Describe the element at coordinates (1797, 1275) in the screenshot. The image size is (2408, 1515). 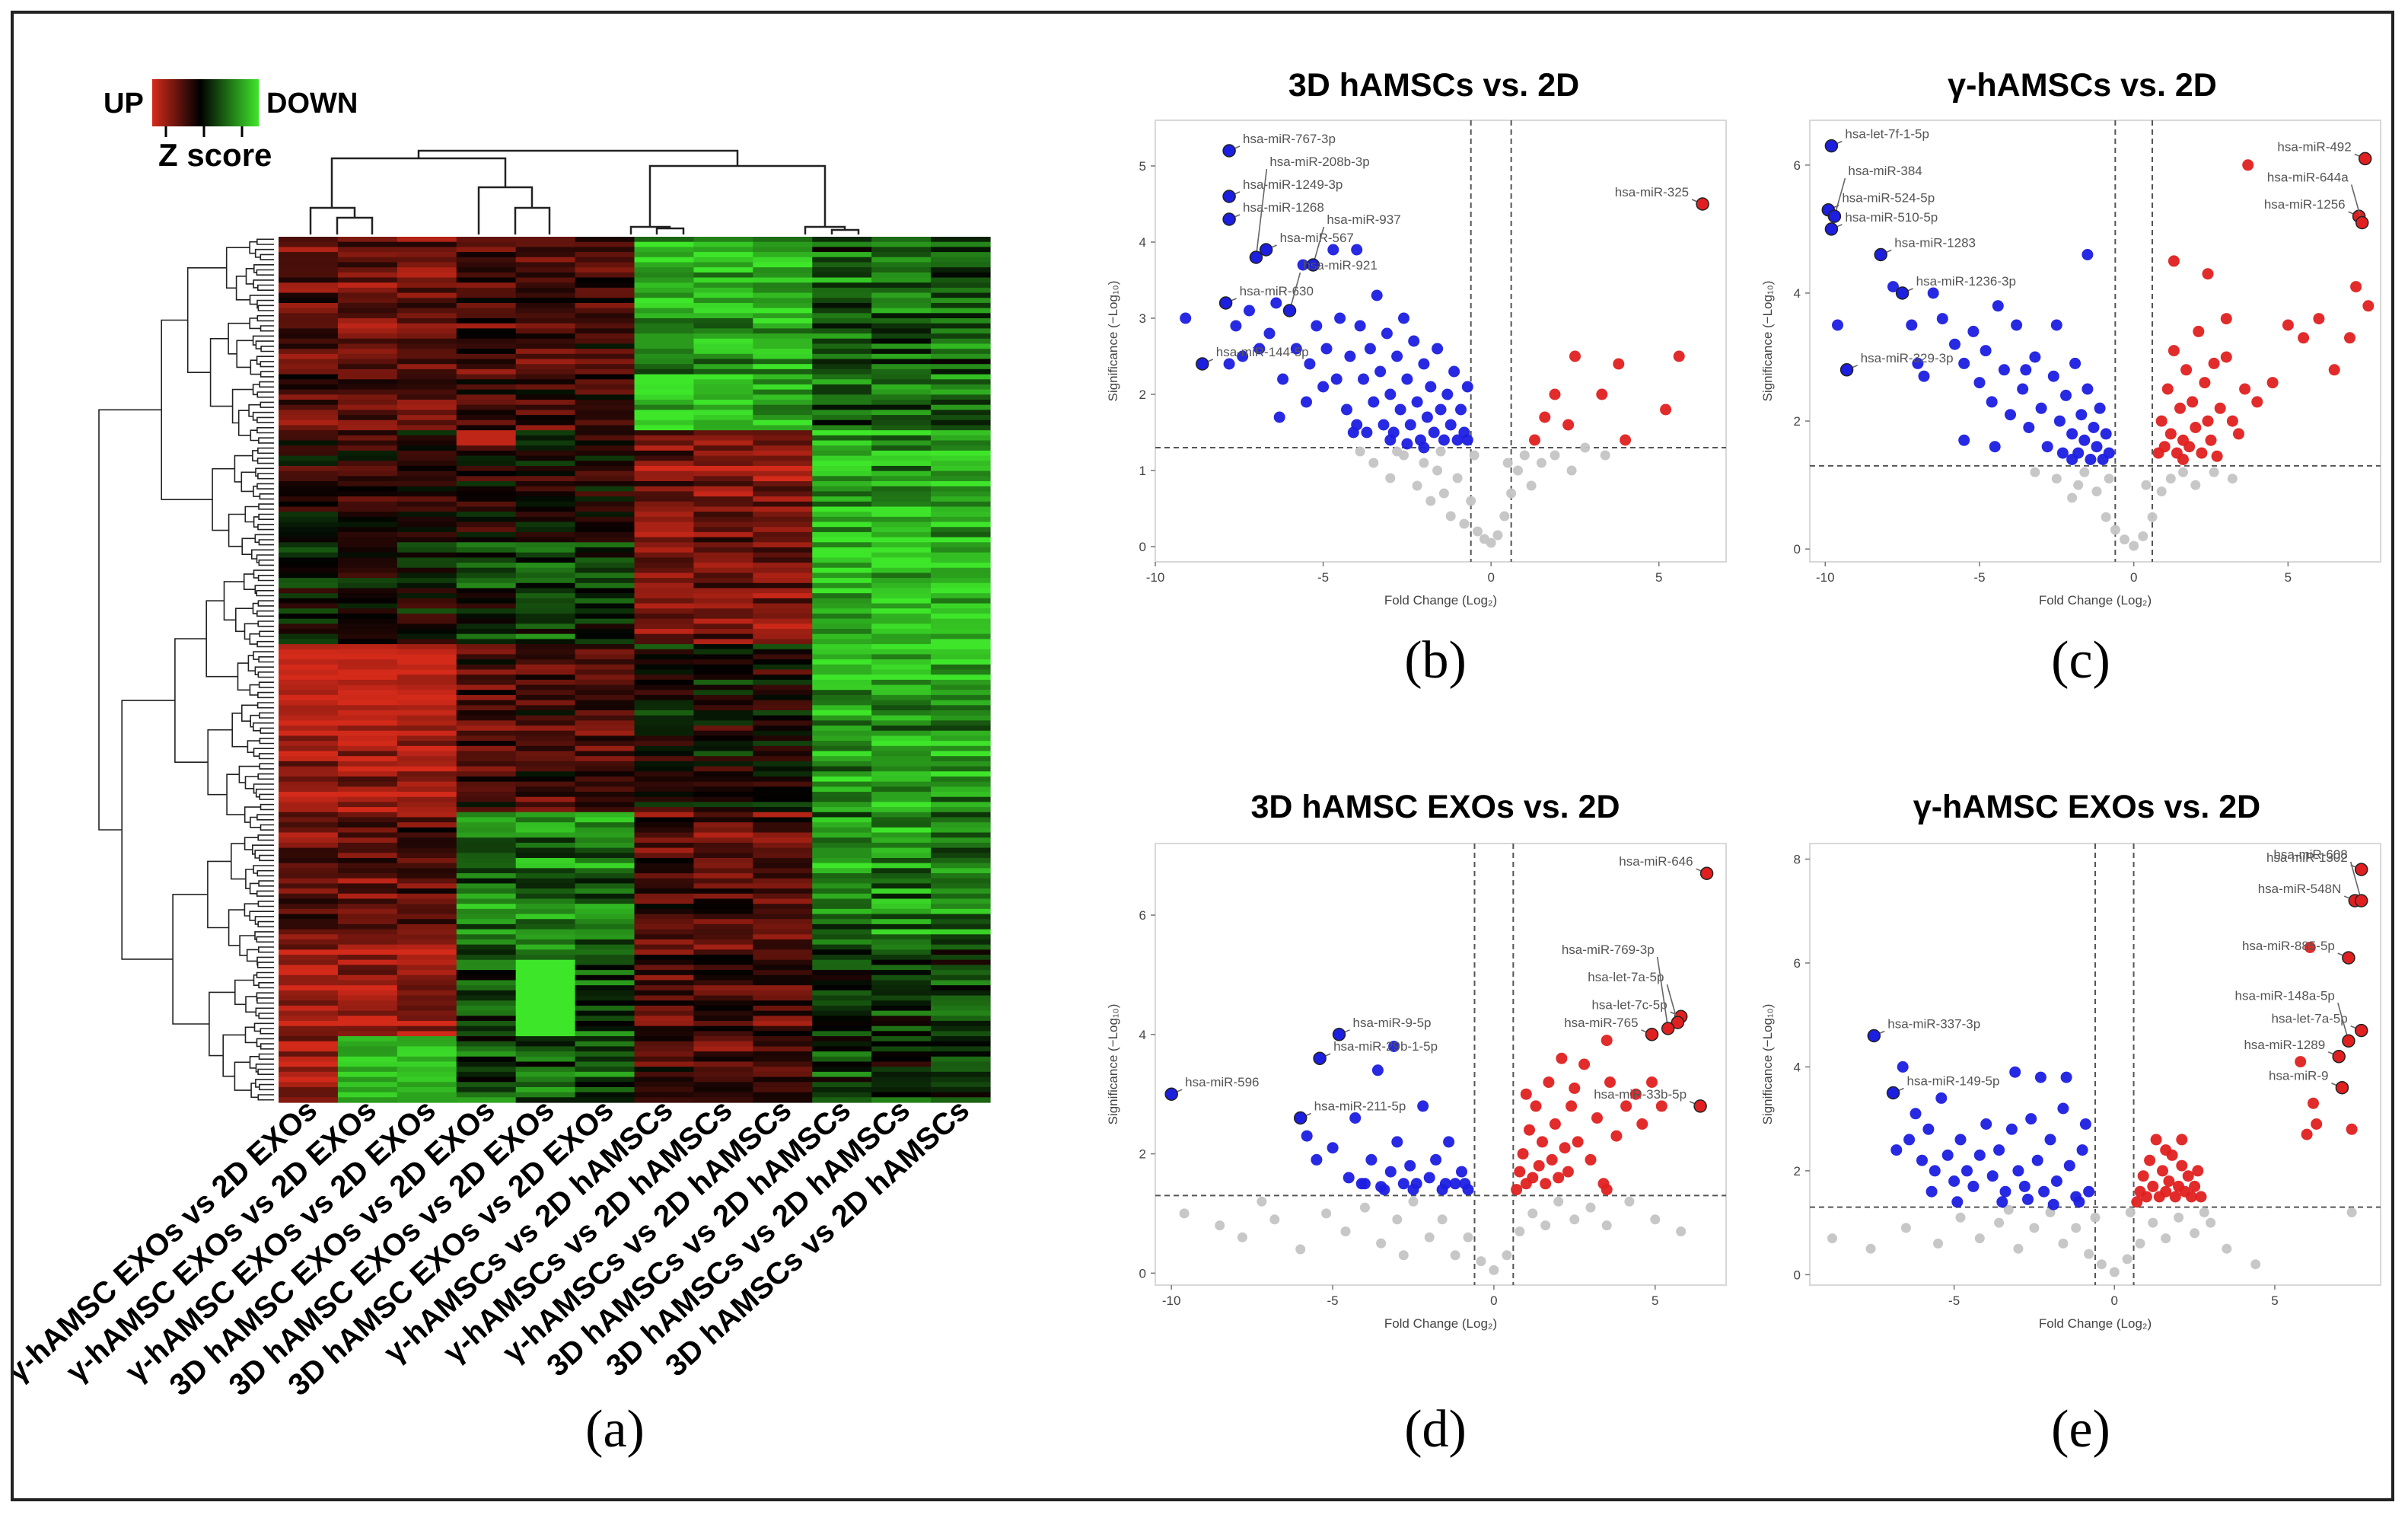
I see `y-tick-label: 0` at that location.